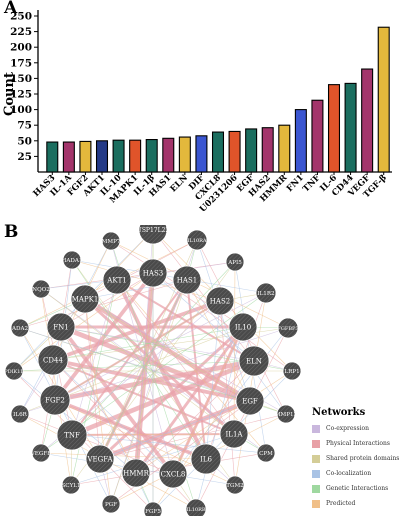 This screenshot has height=520, width=400. I want to click on bar-eln, so click(184, 154).